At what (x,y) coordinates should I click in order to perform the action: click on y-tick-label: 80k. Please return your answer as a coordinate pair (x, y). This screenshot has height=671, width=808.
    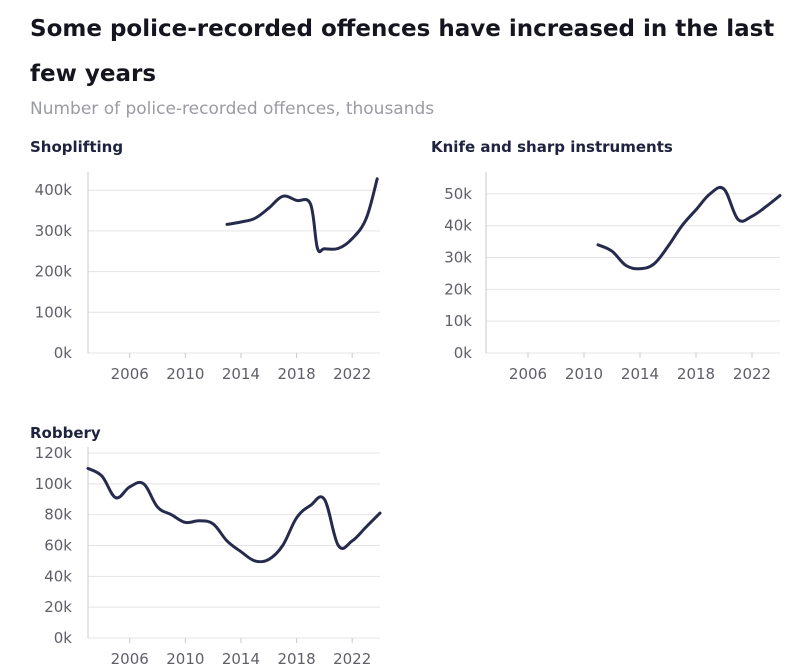
    Looking at the image, I should click on (58, 515).